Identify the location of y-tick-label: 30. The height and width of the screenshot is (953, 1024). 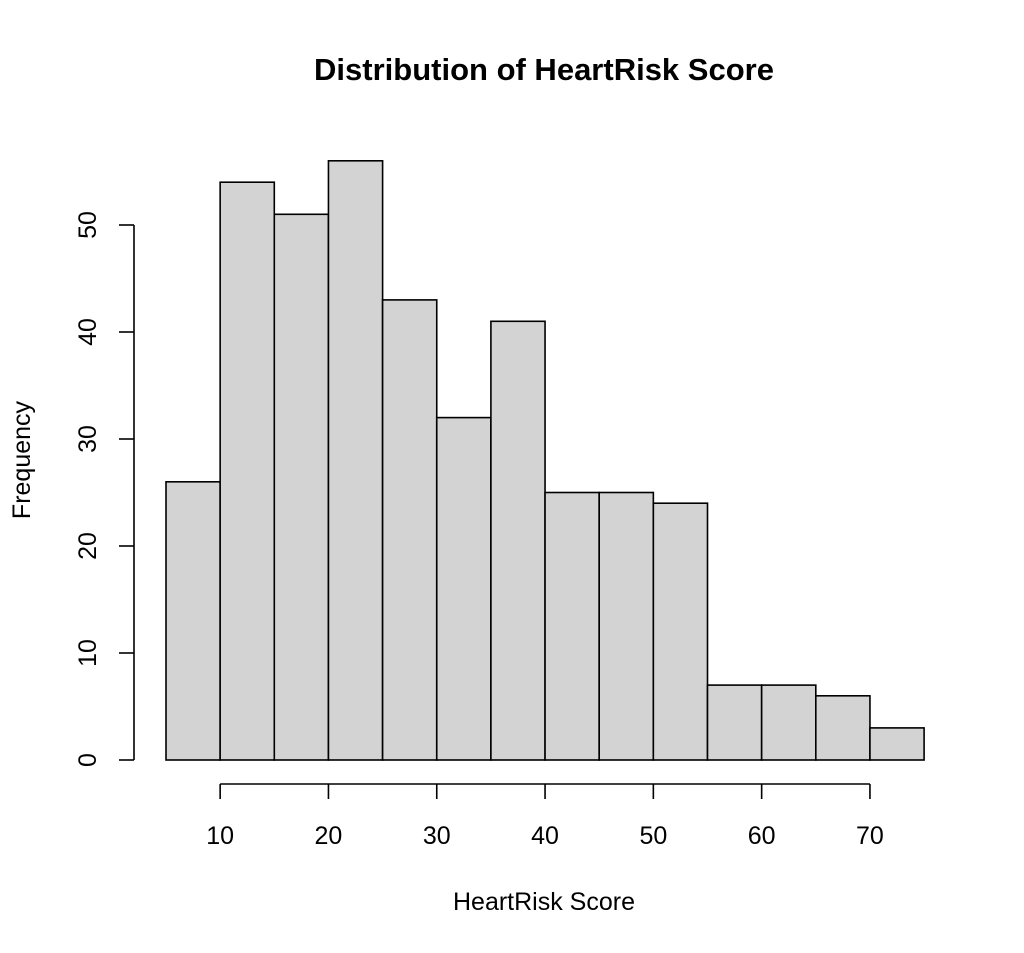
(88, 439).